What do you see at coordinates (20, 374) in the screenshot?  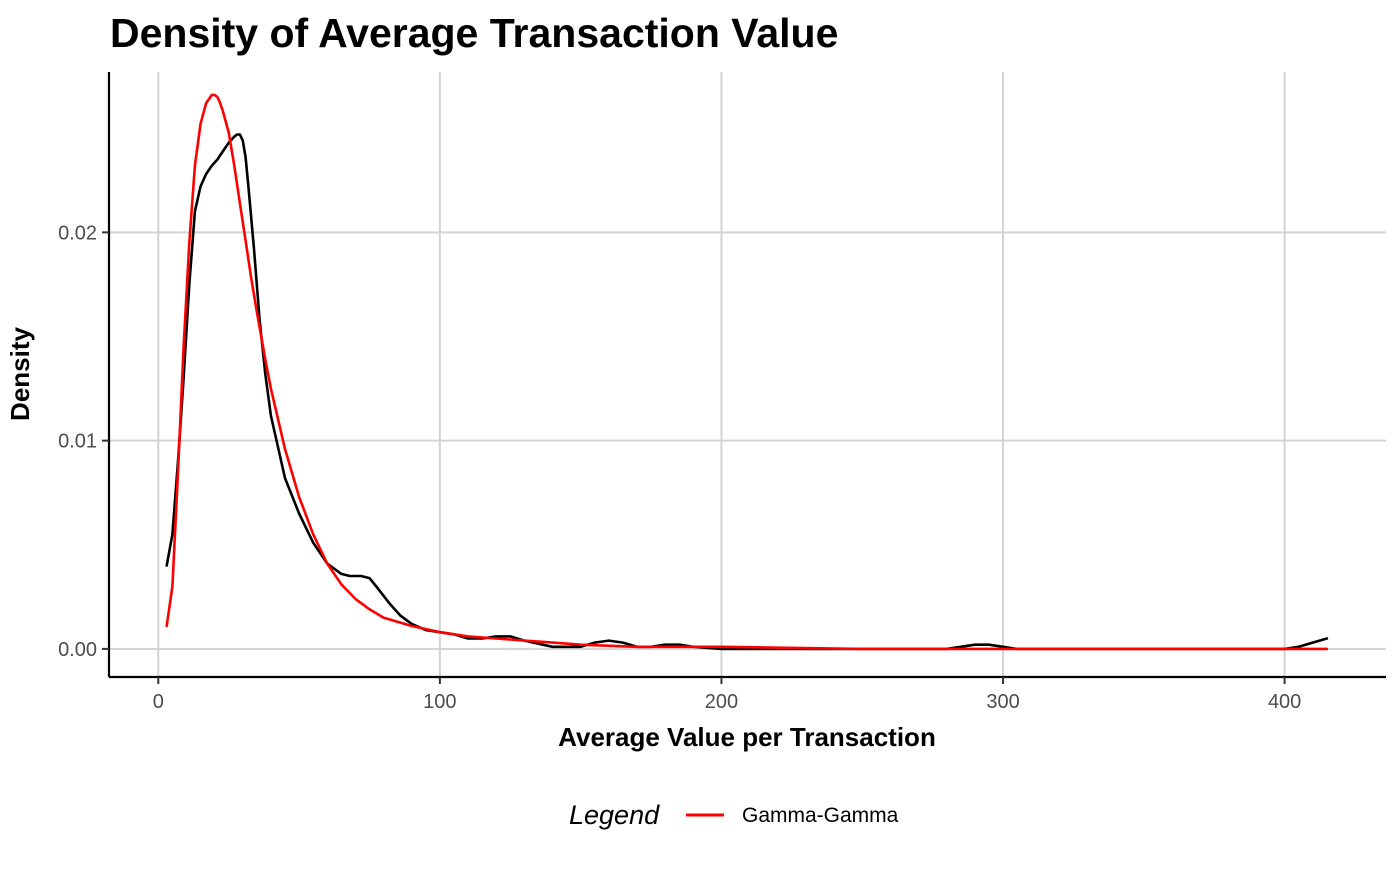 I see `y-axis-title: Density` at bounding box center [20, 374].